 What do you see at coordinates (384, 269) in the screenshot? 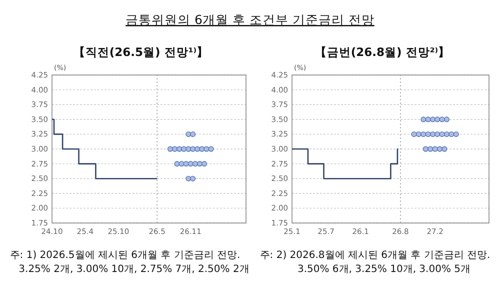
I see `text: 3.50% 6개, 3.25% 10개, 3.00% 5개` at bounding box center [384, 269].